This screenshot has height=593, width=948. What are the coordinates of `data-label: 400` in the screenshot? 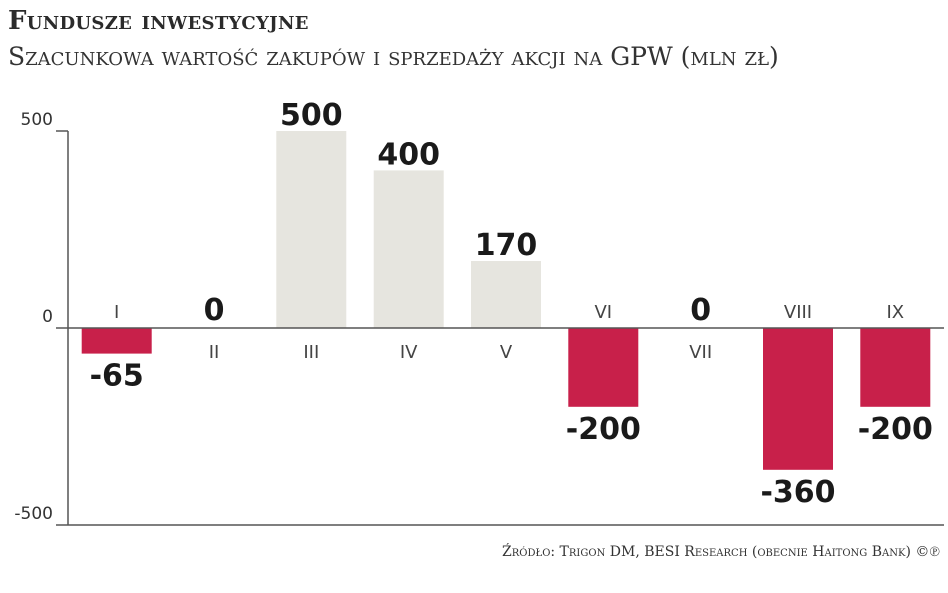 It's located at (408, 154).